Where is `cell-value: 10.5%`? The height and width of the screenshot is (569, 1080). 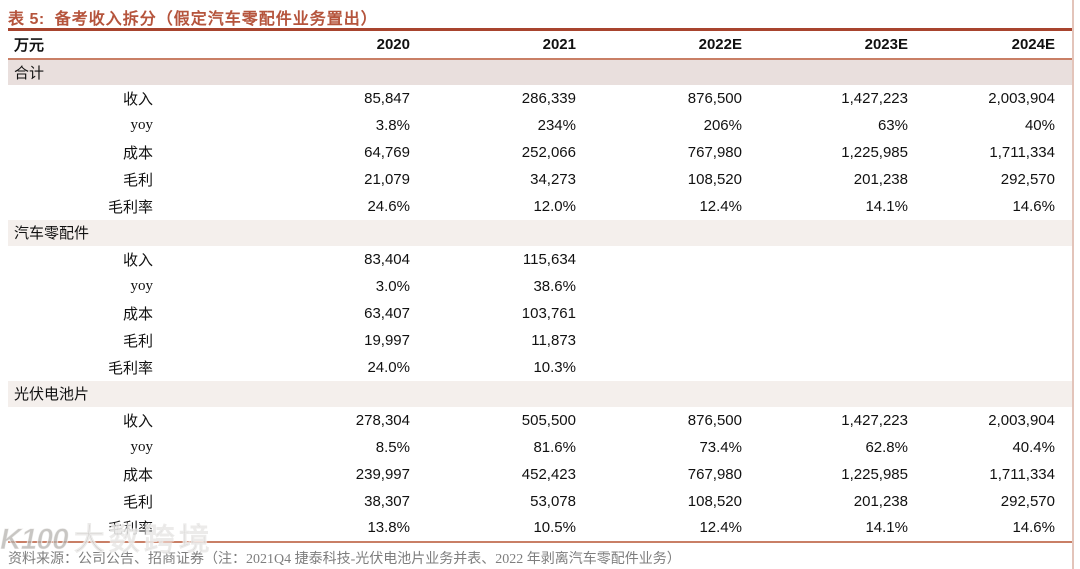
cell-value: 10.5% is located at coordinates (554, 527).